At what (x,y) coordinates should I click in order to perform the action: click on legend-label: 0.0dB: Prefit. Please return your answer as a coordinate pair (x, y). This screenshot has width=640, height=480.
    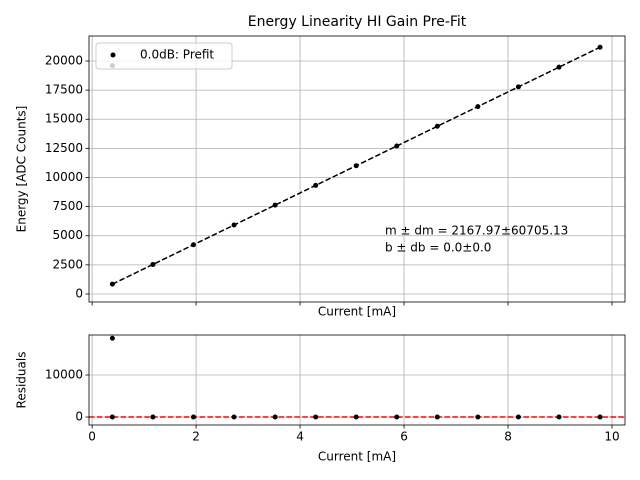
    Looking at the image, I should click on (177, 55).